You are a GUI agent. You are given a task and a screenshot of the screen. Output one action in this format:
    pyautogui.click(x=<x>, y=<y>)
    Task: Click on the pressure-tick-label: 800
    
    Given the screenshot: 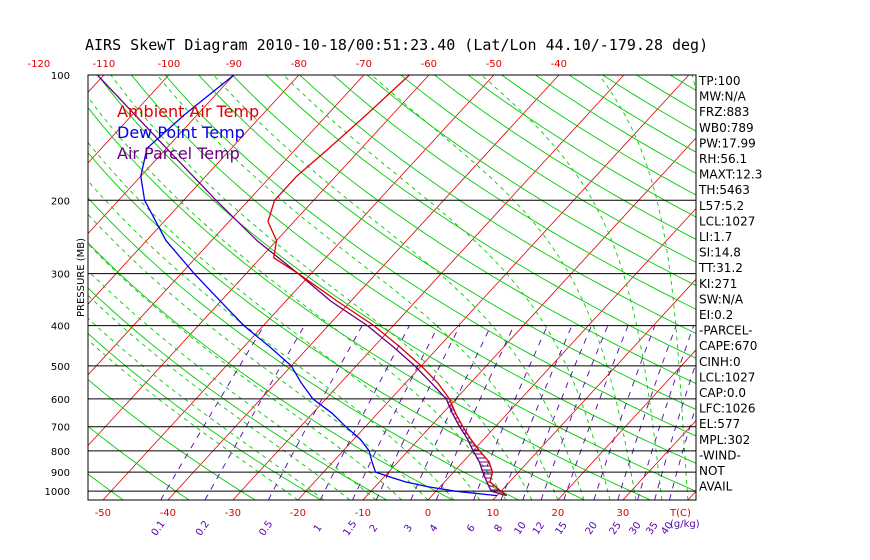 What is the action you would take?
    pyautogui.click(x=60, y=452)
    